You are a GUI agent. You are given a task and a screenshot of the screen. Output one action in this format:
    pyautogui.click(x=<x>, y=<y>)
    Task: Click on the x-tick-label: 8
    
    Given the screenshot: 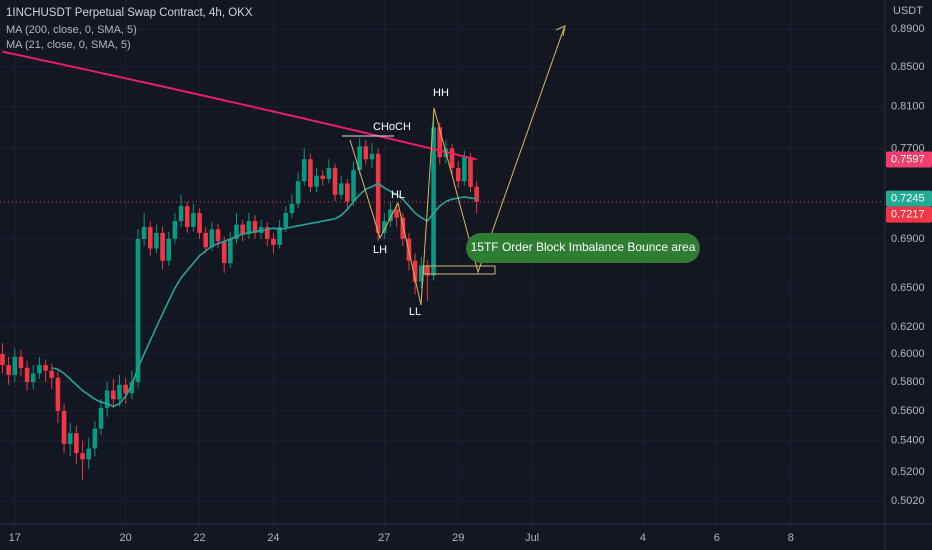 What is the action you would take?
    pyautogui.click(x=791, y=538)
    